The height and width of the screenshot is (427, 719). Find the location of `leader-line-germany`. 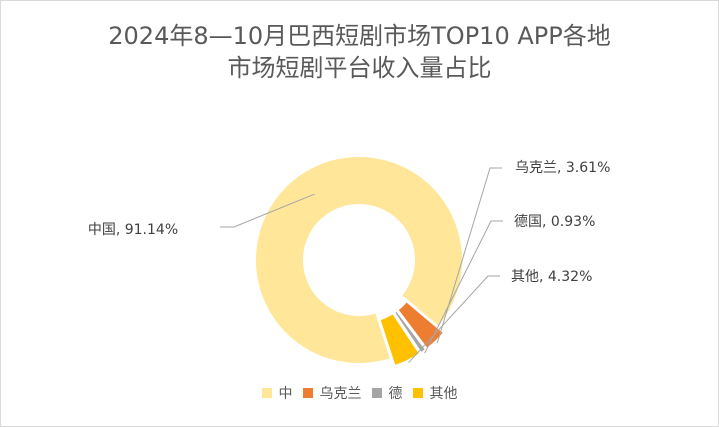

leader-line-germany is located at coordinates (463, 287).